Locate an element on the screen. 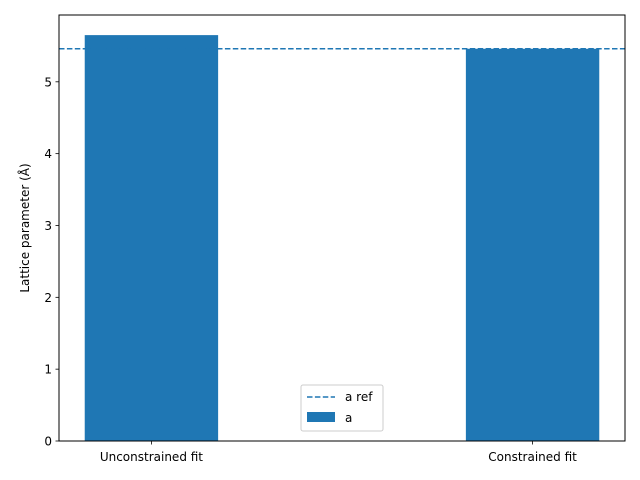  x-axis-ticks: Unconstrained fit Constrained fit is located at coordinates (338, 452).